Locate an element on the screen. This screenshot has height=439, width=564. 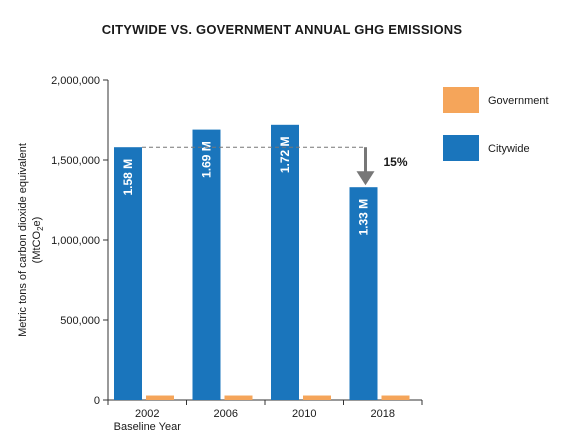
data-label: 1.69 M is located at coordinates (207, 159).